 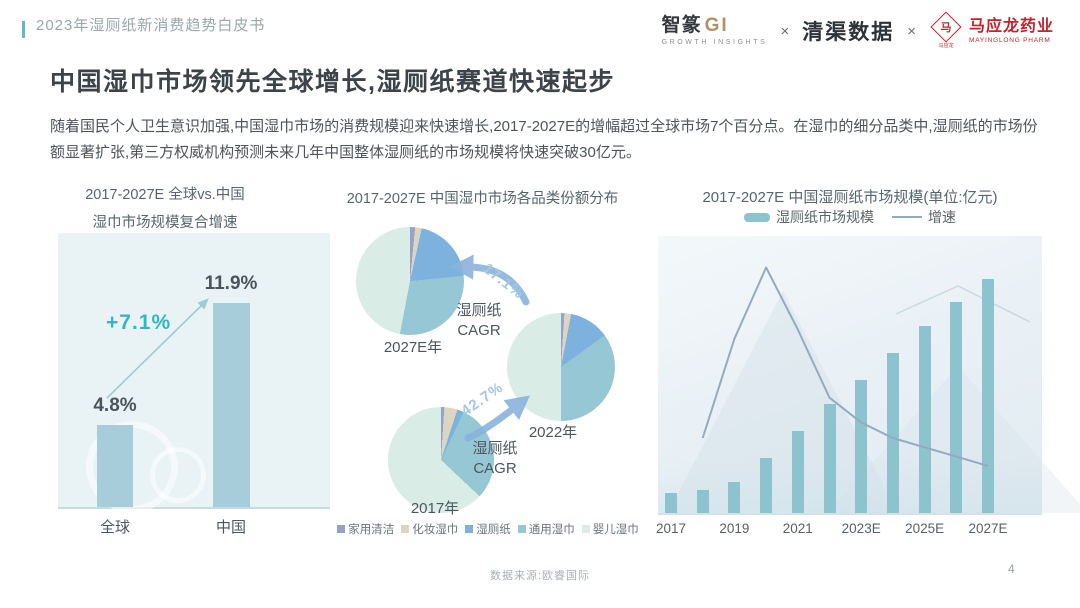 I want to click on legend-item-湿厕纸: 湿厕纸, so click(x=488, y=529).